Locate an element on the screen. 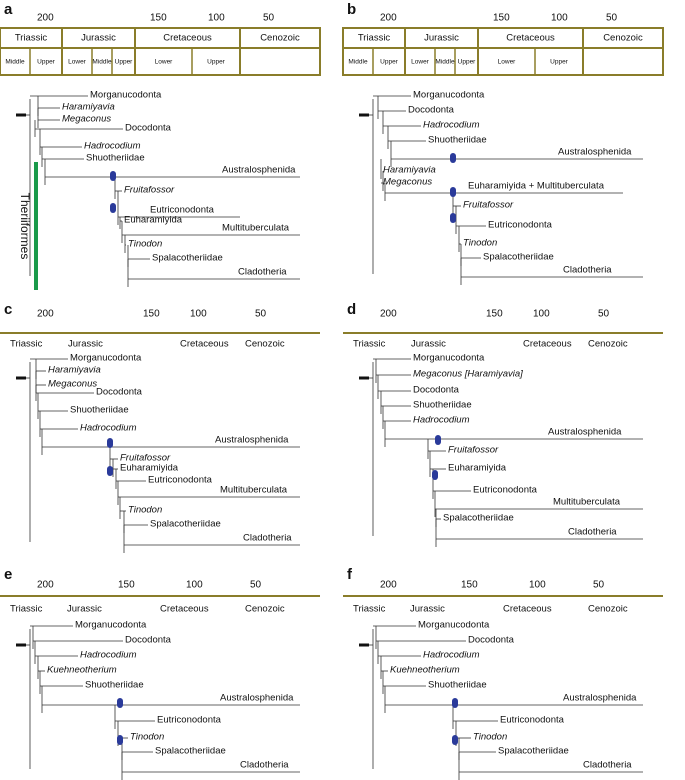 The width and height of the screenshot is (685, 780). taxon-label: Megaconus [Haramiyavia] is located at coordinates (468, 374).